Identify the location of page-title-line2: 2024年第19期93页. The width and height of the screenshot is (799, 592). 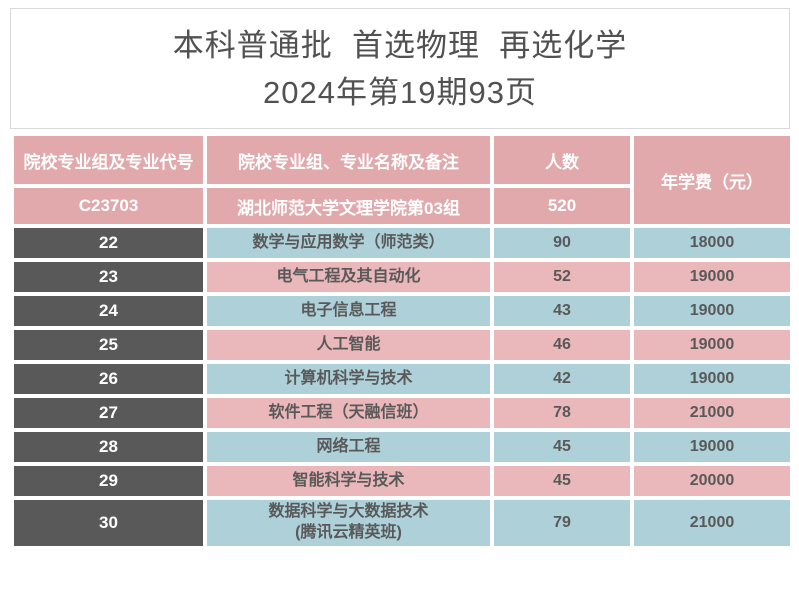
(400, 92).